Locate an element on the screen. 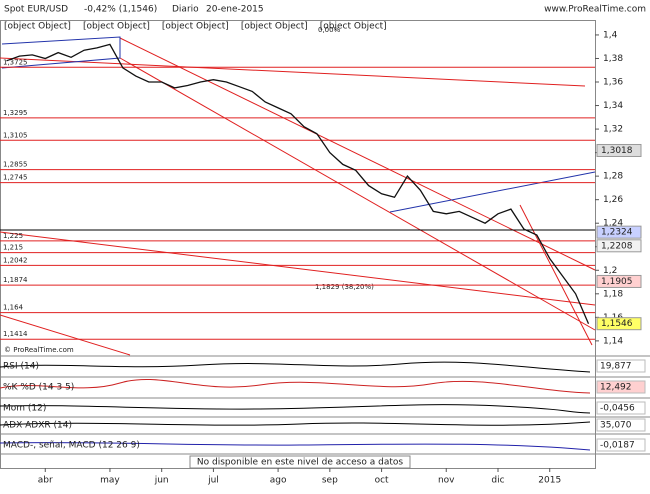 This screenshot has height=494, width=650. annotation: 0,00% is located at coordinates (329, 30).